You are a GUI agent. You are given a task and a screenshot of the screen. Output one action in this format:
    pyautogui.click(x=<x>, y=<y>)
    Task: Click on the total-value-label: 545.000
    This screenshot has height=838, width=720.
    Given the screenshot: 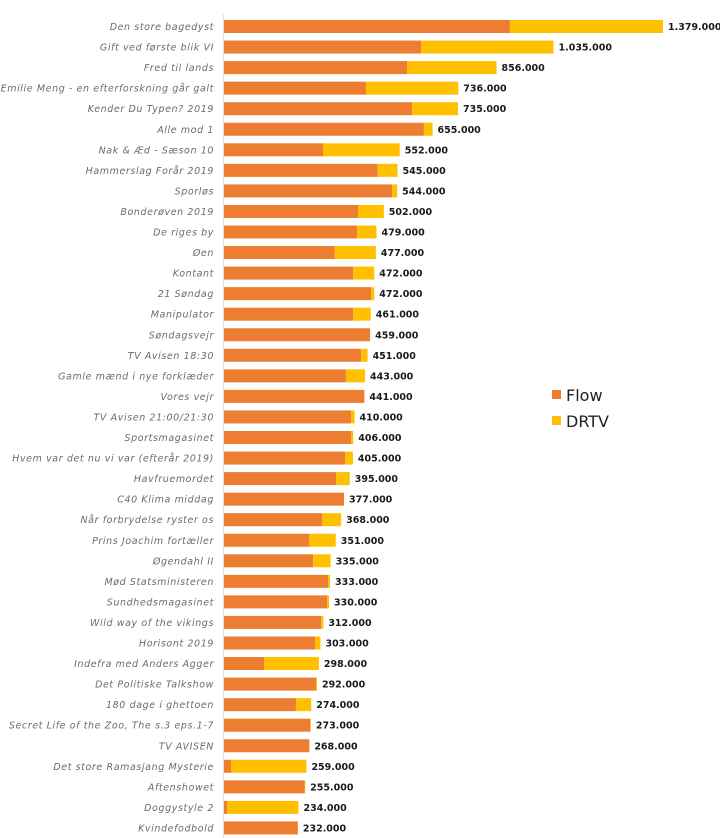 What is the action you would take?
    pyautogui.click(x=425, y=171)
    